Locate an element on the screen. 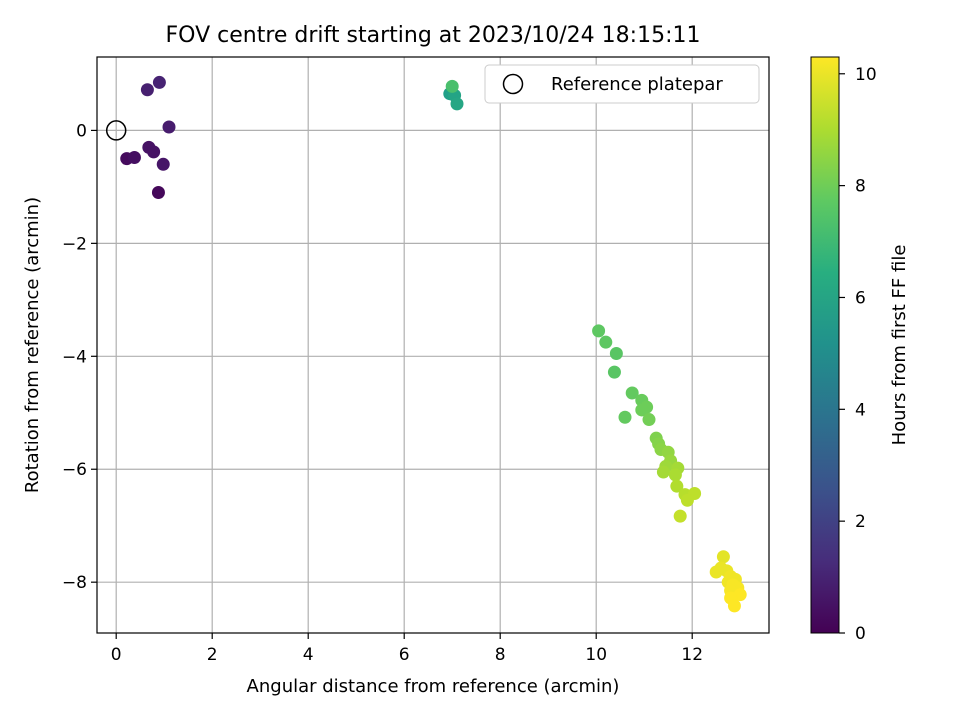  y-tick-label: −6 is located at coordinates (74, 470).